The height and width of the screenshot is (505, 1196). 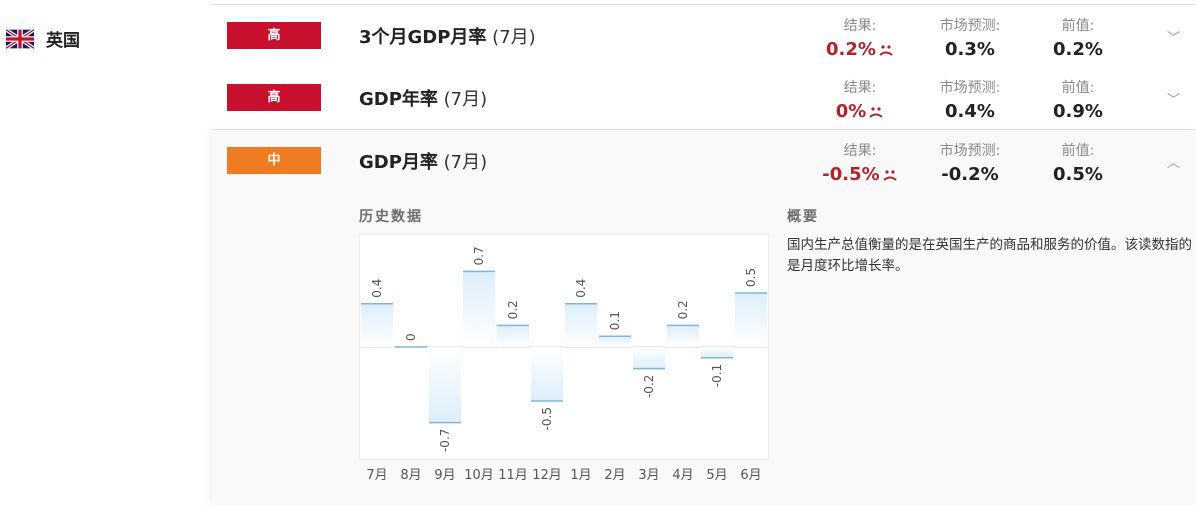 What do you see at coordinates (970, 99) in the screenshot?
I see `forecast-stat: 市场预测: 0.4%` at bounding box center [970, 99].